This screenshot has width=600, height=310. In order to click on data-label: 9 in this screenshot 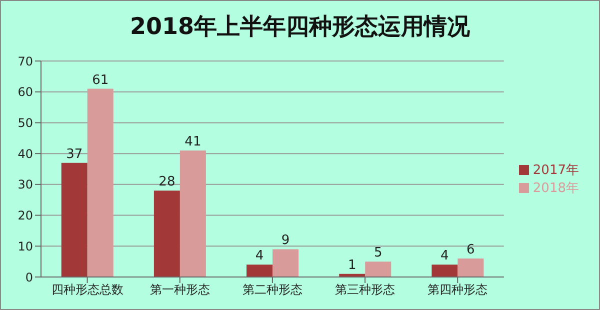, I will do `click(285, 240)`.